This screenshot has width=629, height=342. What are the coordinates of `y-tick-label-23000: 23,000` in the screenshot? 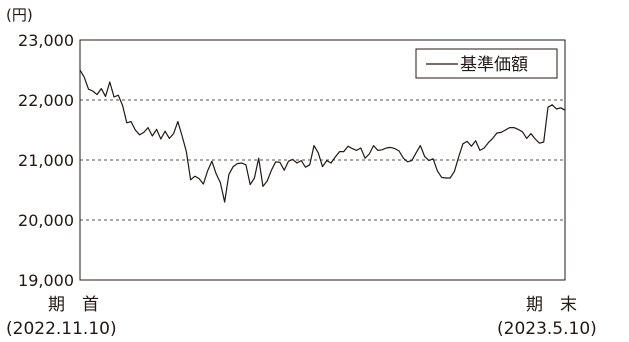 It's located at (46, 40).